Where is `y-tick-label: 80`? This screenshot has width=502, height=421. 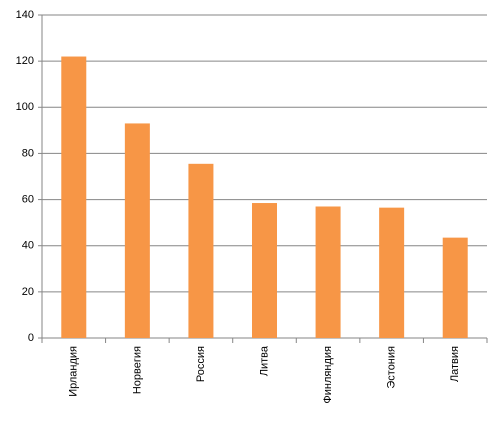 y-tick-label: 80 is located at coordinates (28, 153).